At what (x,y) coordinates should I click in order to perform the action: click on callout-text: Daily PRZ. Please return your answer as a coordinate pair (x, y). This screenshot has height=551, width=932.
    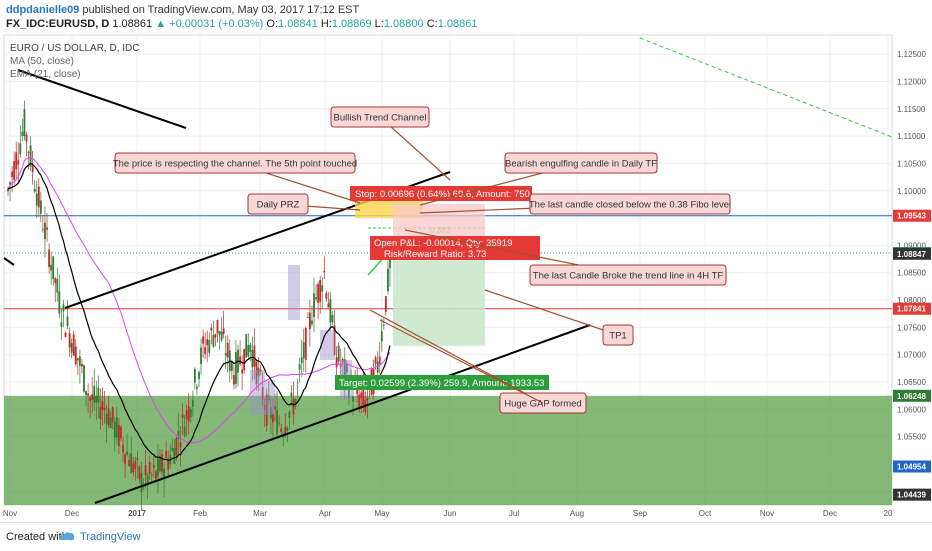
    Looking at the image, I should click on (278, 205).